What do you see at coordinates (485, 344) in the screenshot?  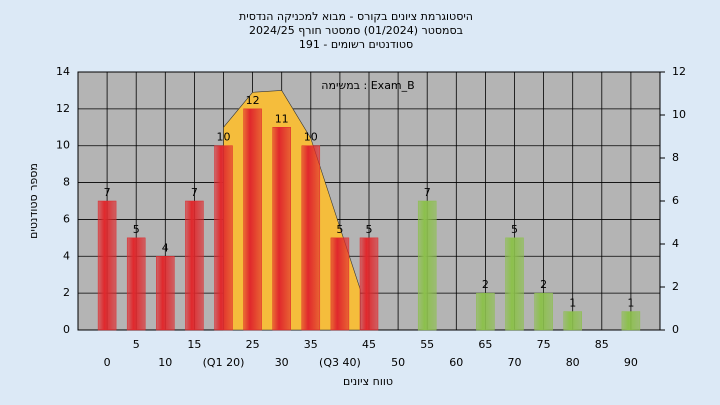 I see `x-tick-label: 65` at bounding box center [485, 344].